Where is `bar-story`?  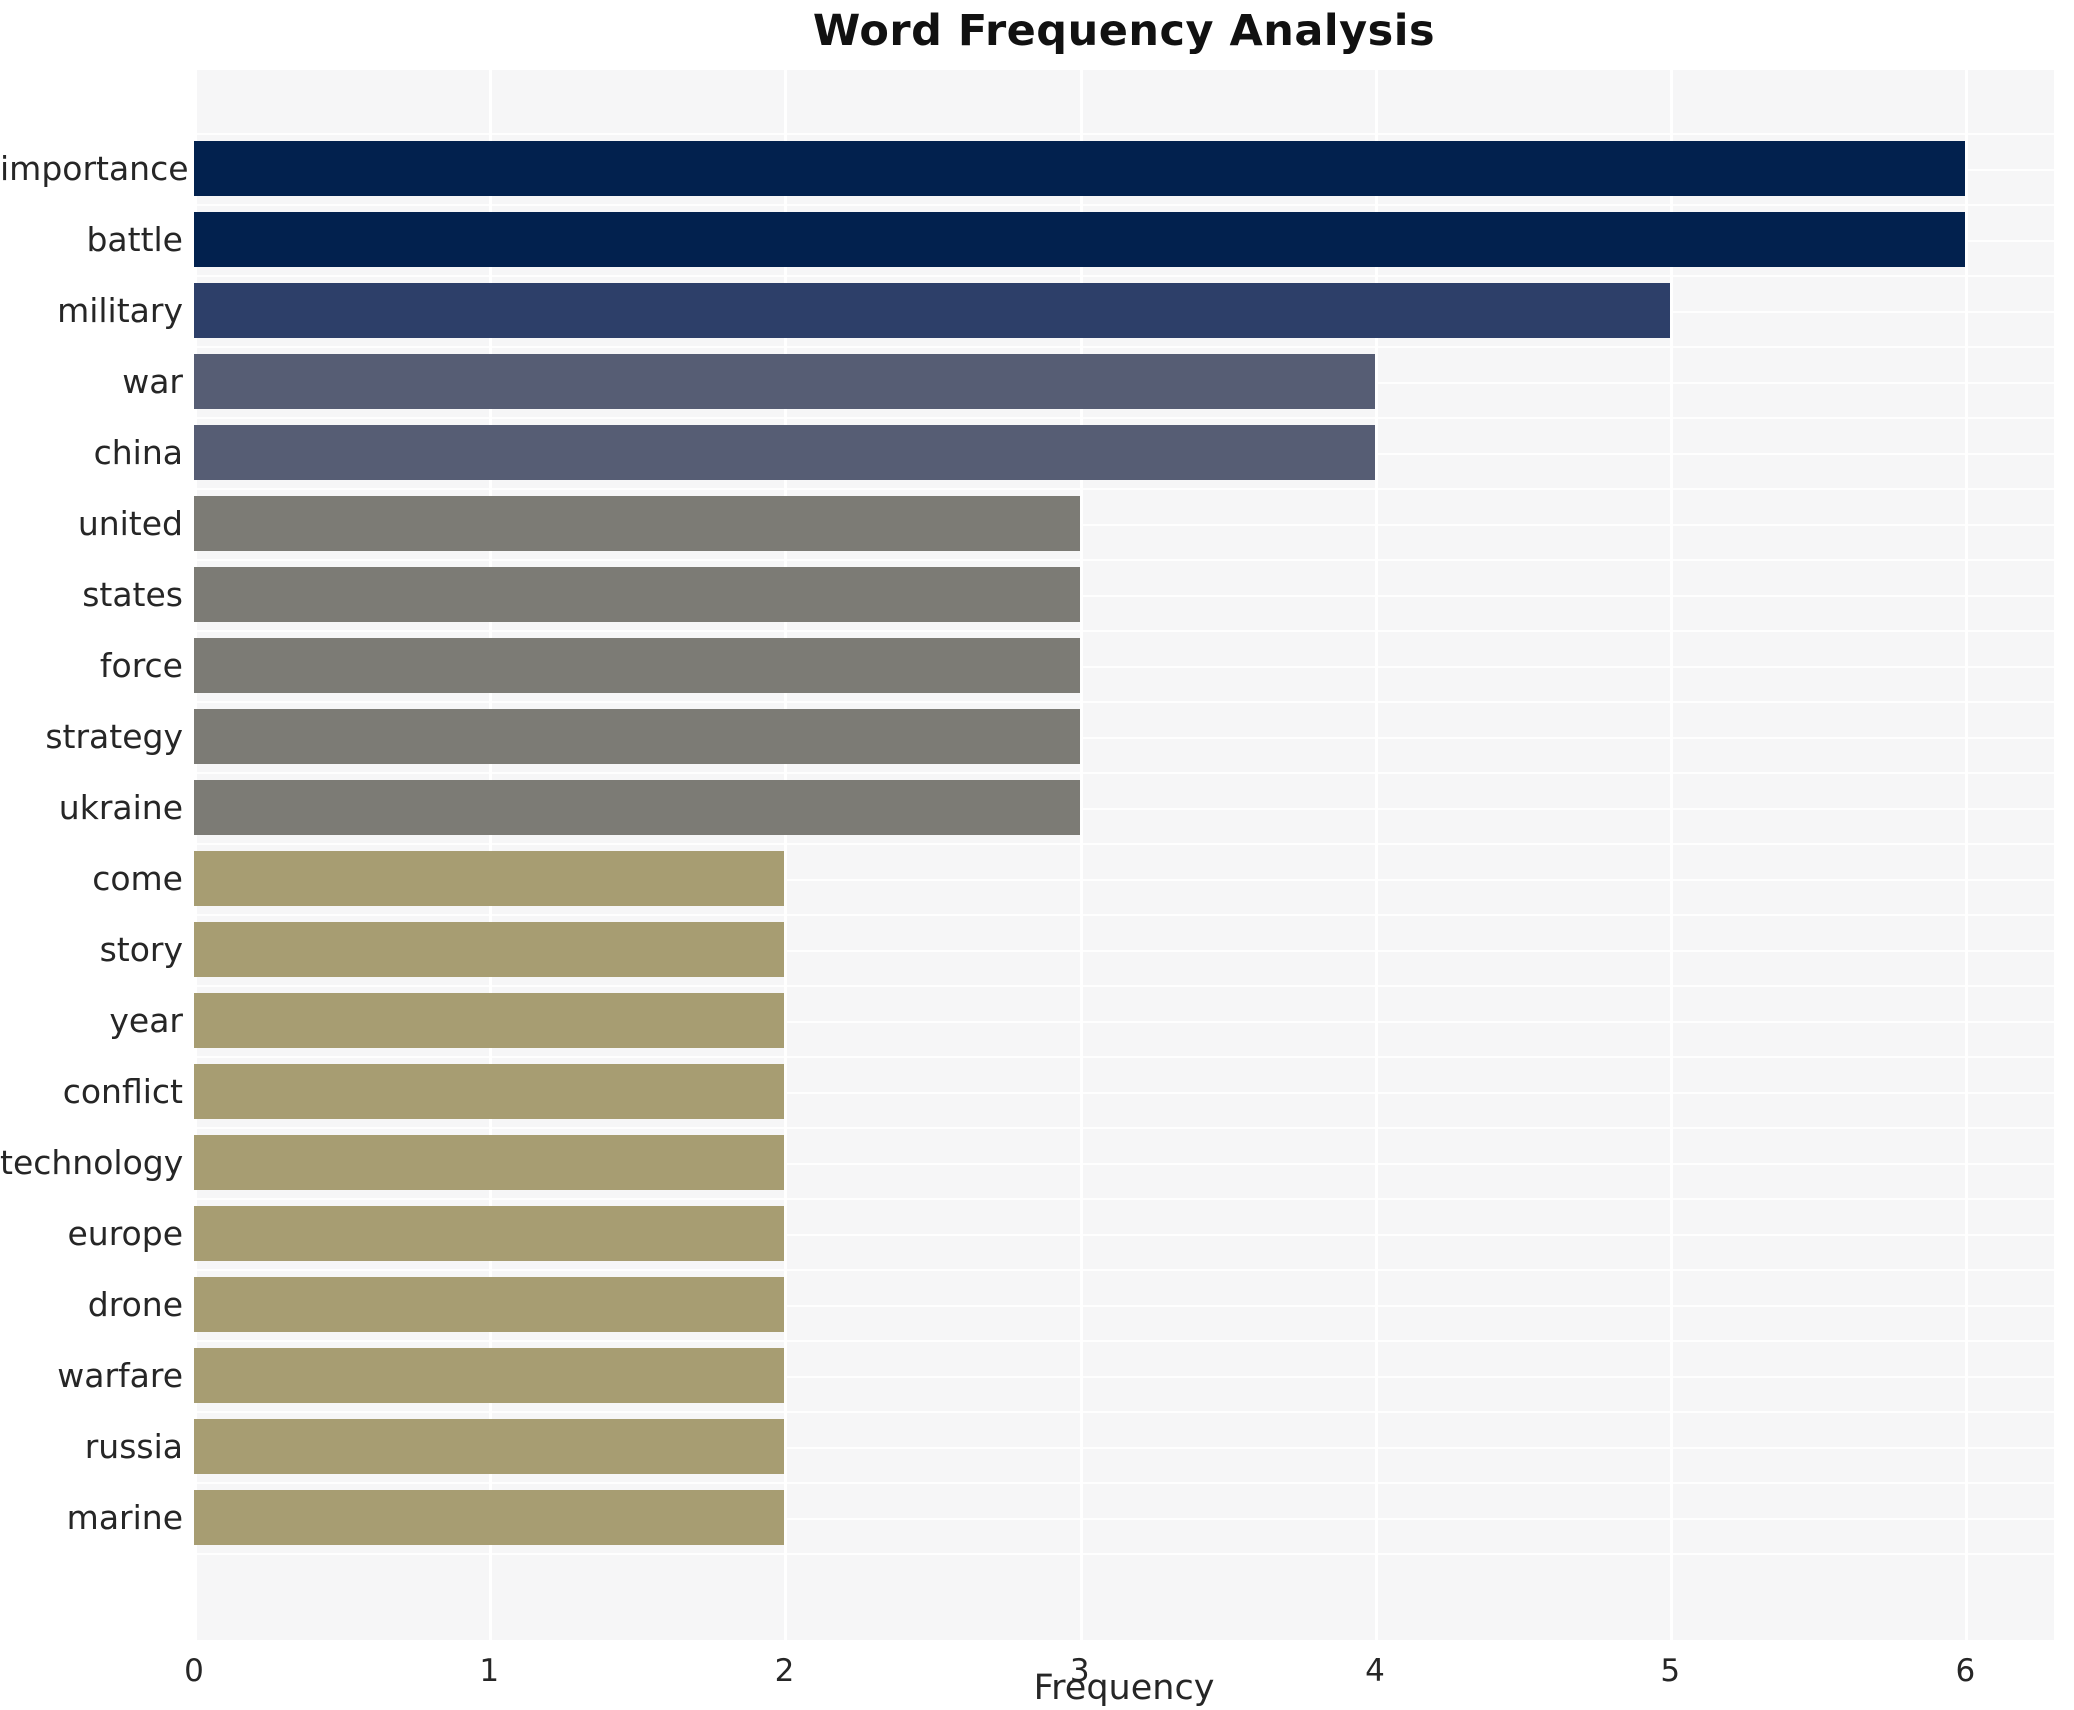 bar-story is located at coordinates (489, 949).